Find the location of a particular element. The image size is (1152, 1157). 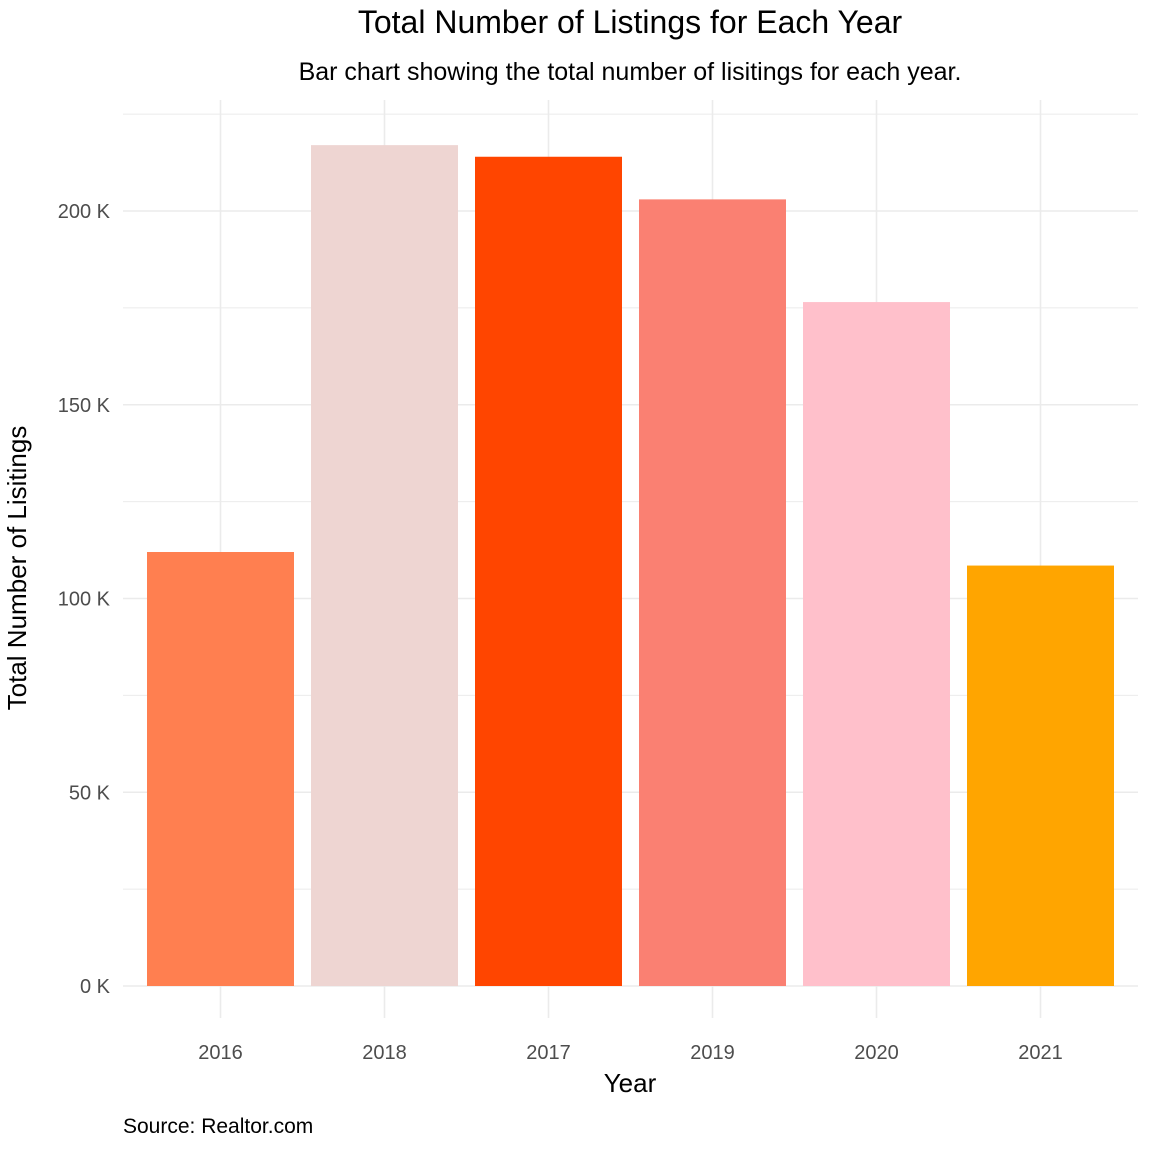

x-axis-ticks: 2016 2018 2017 2019 2020 2021 is located at coordinates (630, 1053).